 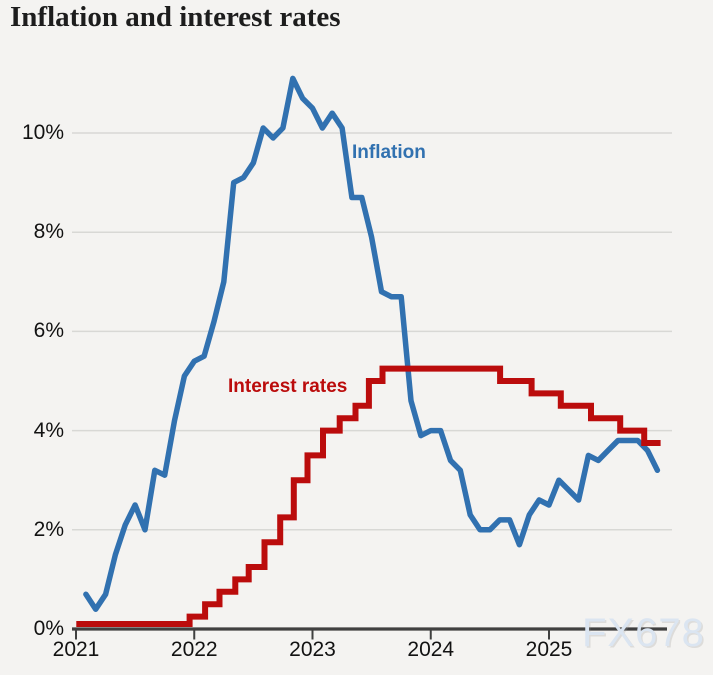 I want to click on inflation-series-label: Inflation, so click(x=389, y=152).